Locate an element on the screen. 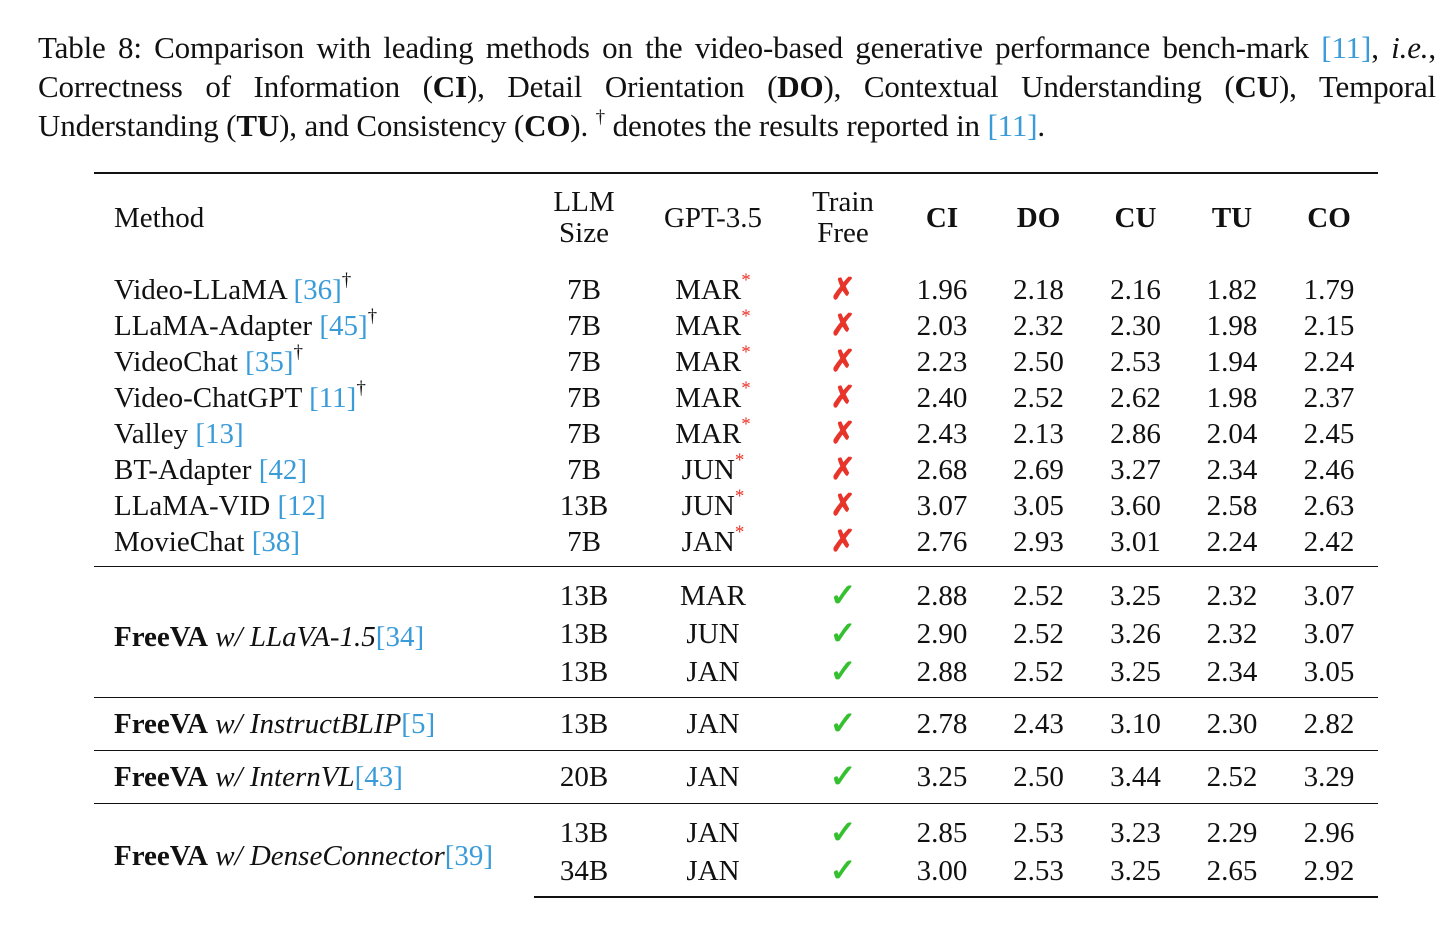 Image resolution: width=1444 pixels, height=932 pixels. citation-link: [39] is located at coordinates (469, 855).